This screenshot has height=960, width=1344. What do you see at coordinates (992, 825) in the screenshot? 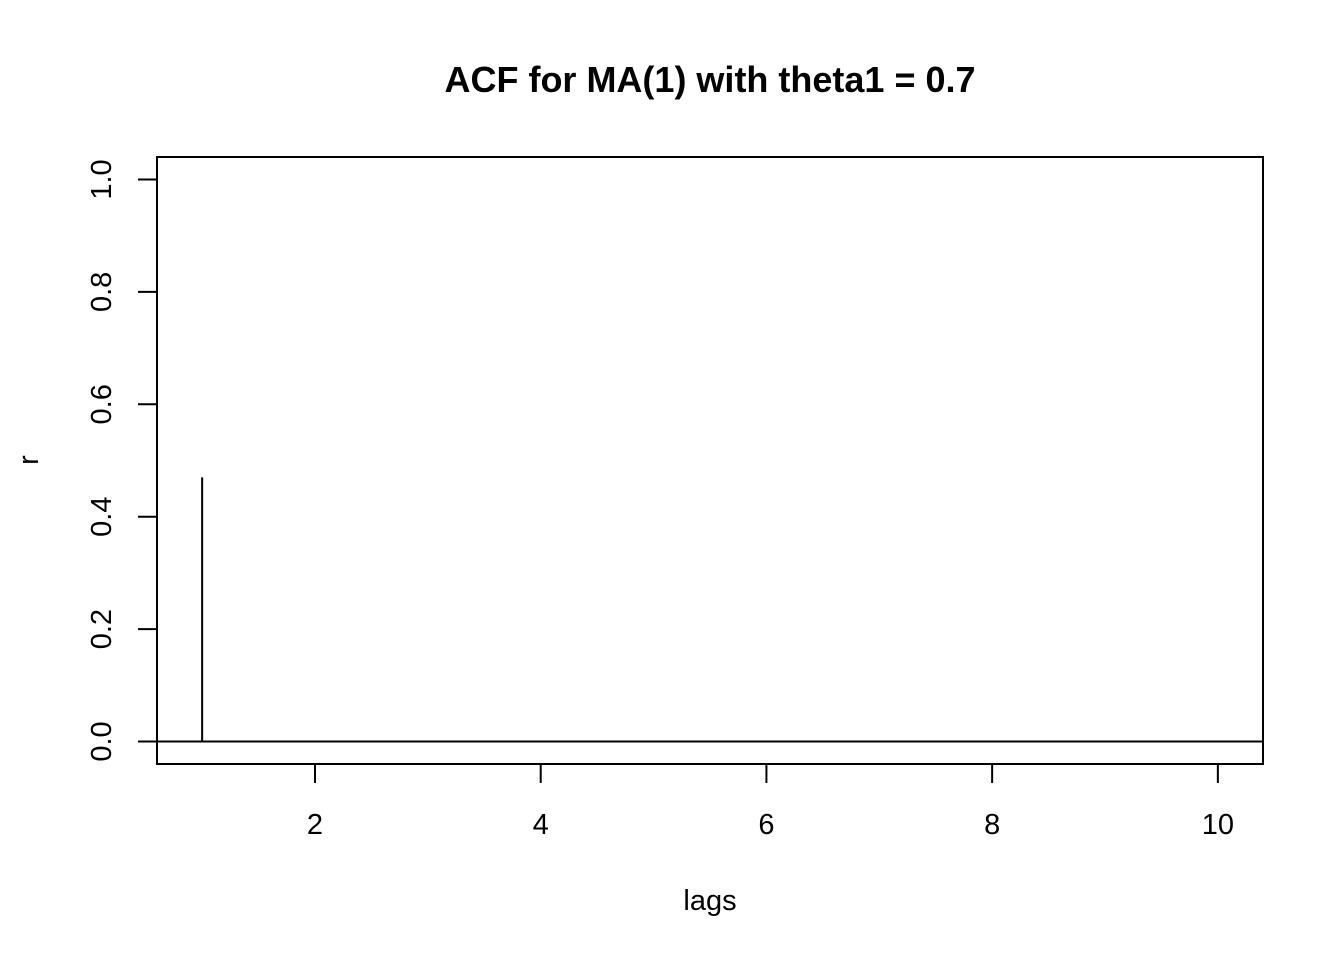
I see `x-tick-label: 8` at bounding box center [992, 825].